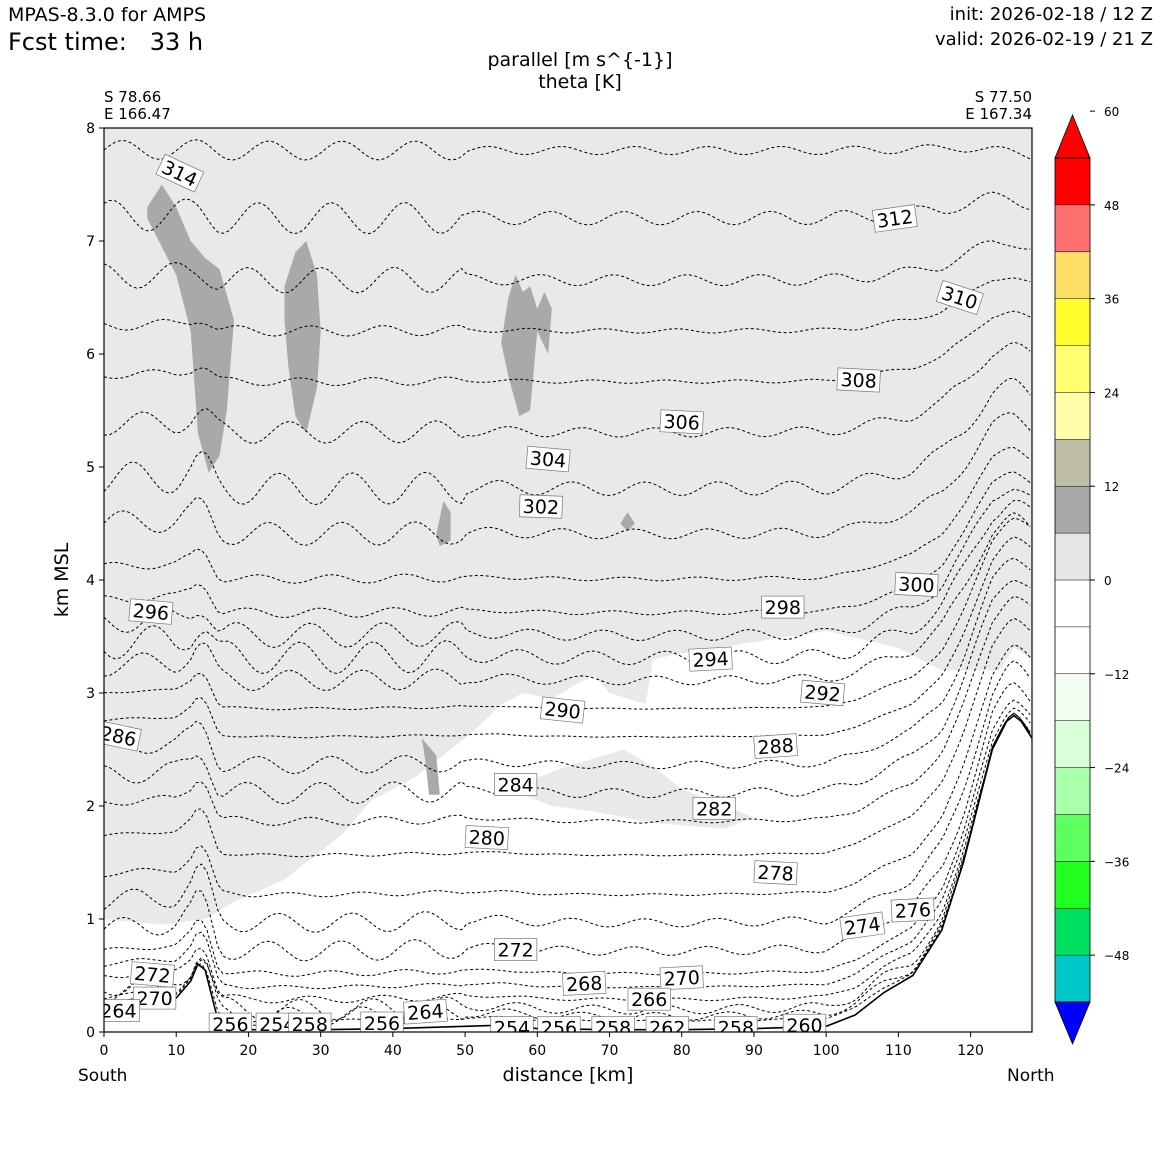  I want to click on x-tick-label-0: 0, so click(104, 1051).